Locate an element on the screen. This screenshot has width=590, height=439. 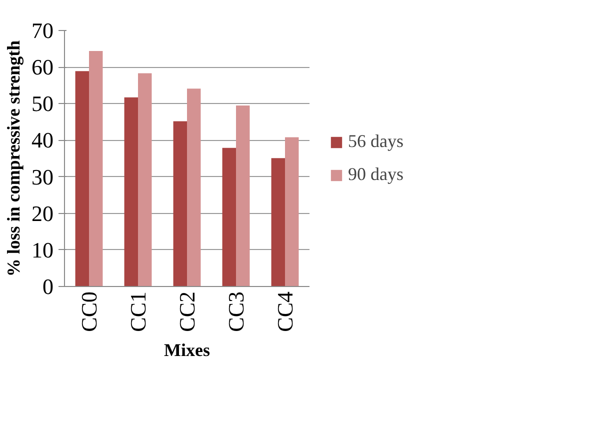
y-tick-label: 0 is located at coordinates (48, 286).